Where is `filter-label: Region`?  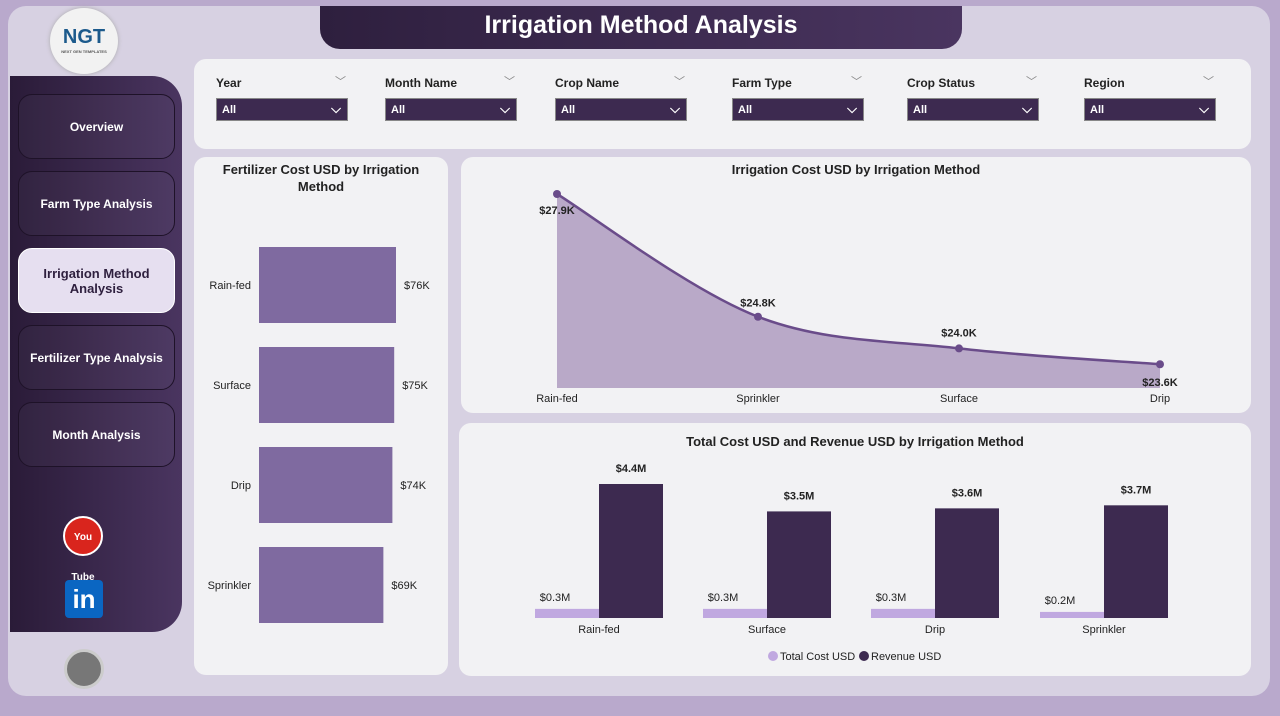
filter-label: Region is located at coordinates (1104, 83).